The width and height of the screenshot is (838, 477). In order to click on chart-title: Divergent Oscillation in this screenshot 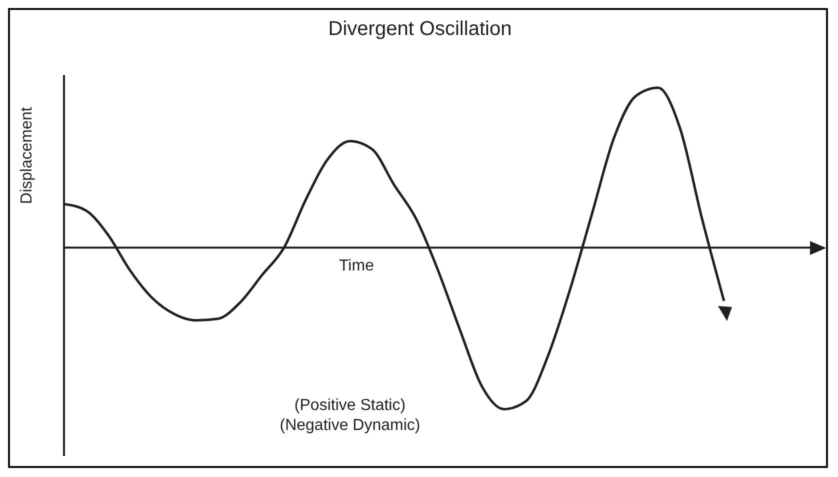, I will do `click(420, 29)`.